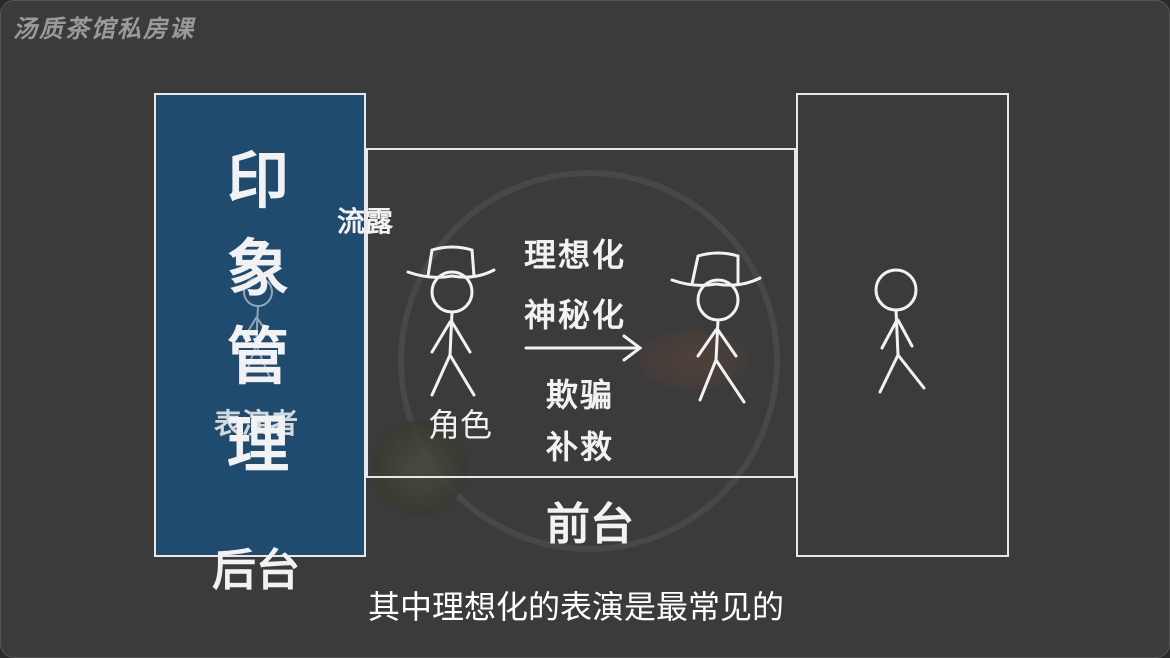  What do you see at coordinates (256, 423) in the screenshot?
I see `performer-label: 表演者` at bounding box center [256, 423].